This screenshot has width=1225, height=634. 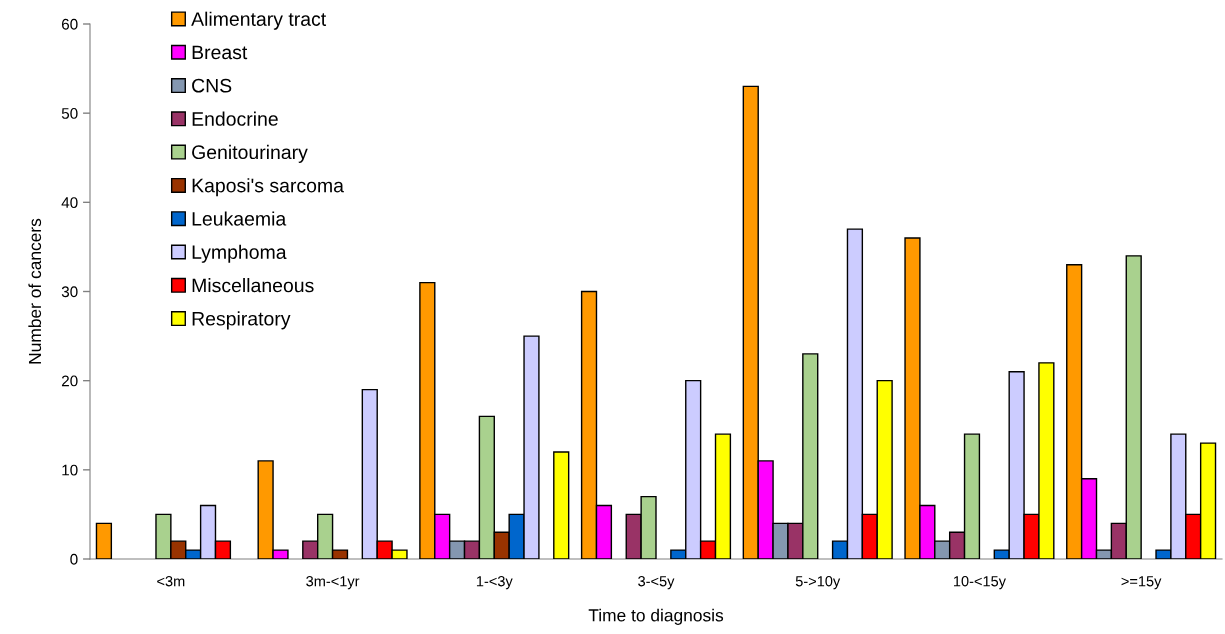 What do you see at coordinates (259, 20) in the screenshot?
I see `legend-label: Alimentary tract` at bounding box center [259, 20].